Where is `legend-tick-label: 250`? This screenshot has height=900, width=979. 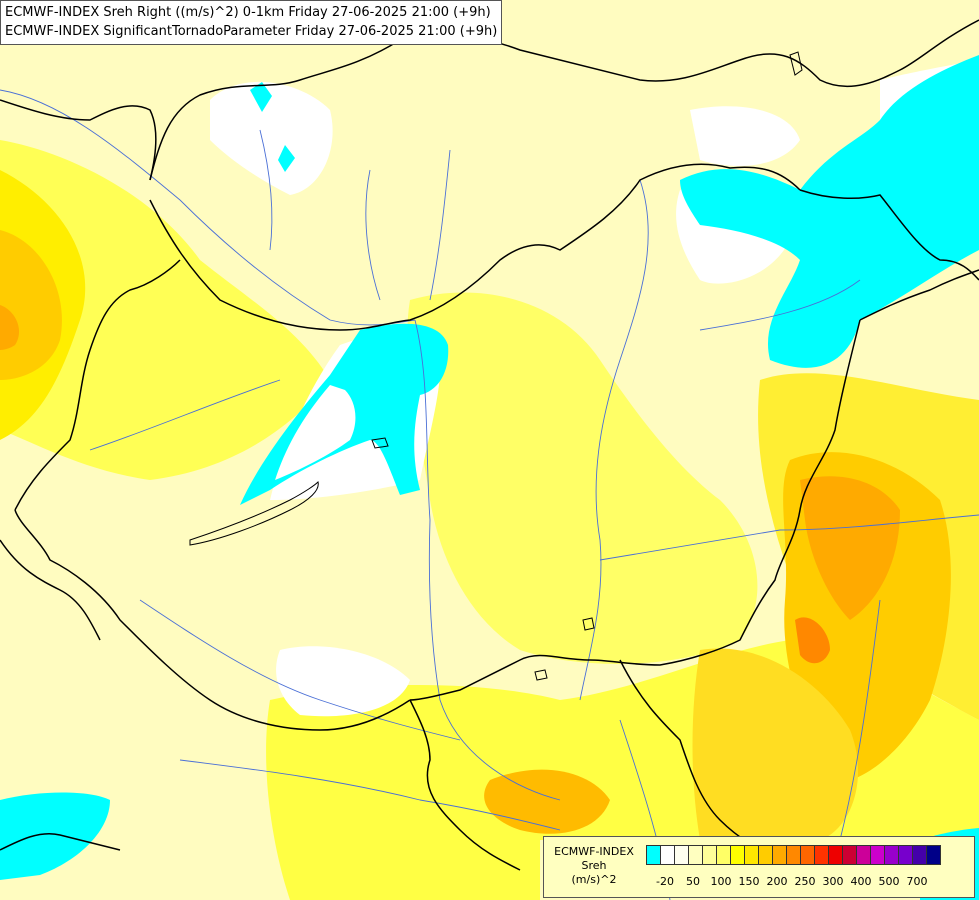 legend-tick-label: 250 is located at coordinates (805, 881).